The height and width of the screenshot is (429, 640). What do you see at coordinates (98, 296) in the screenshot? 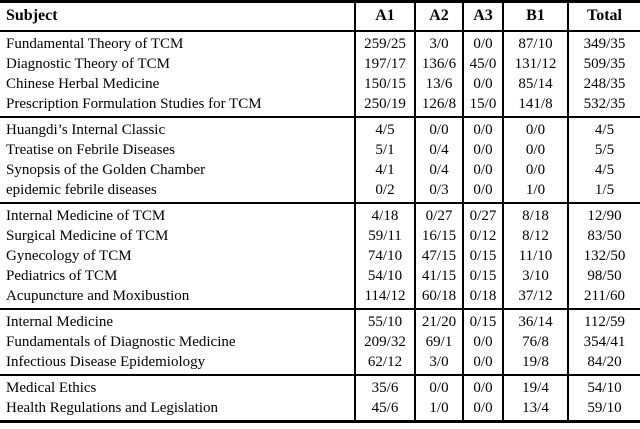
I see `subject-cell: Acupuncture and Moxibustion` at bounding box center [98, 296].